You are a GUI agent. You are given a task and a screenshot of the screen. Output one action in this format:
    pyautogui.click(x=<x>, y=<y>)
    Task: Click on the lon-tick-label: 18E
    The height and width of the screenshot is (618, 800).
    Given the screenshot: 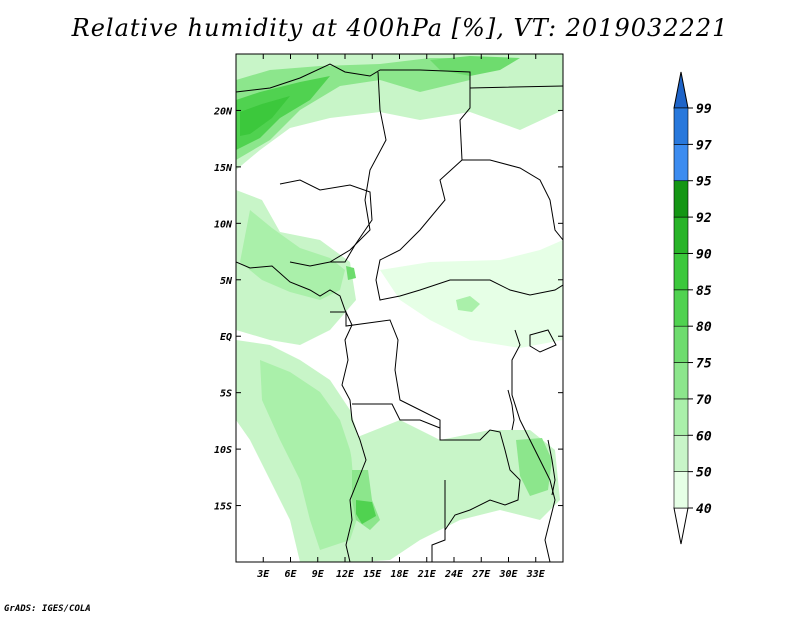 What is the action you would take?
    pyautogui.click(x=399, y=574)
    